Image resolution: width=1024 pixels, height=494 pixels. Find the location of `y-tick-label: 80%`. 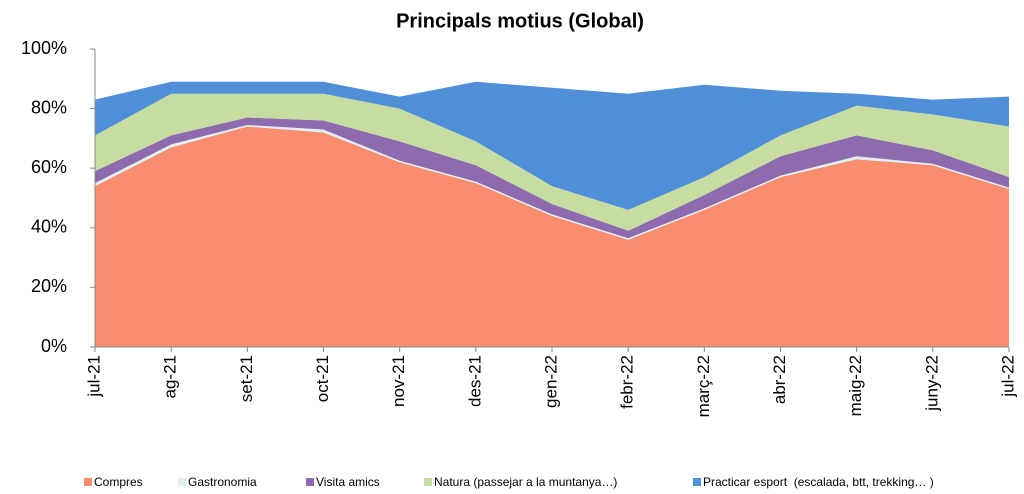

y-tick-label: 80% is located at coordinates (49, 107).